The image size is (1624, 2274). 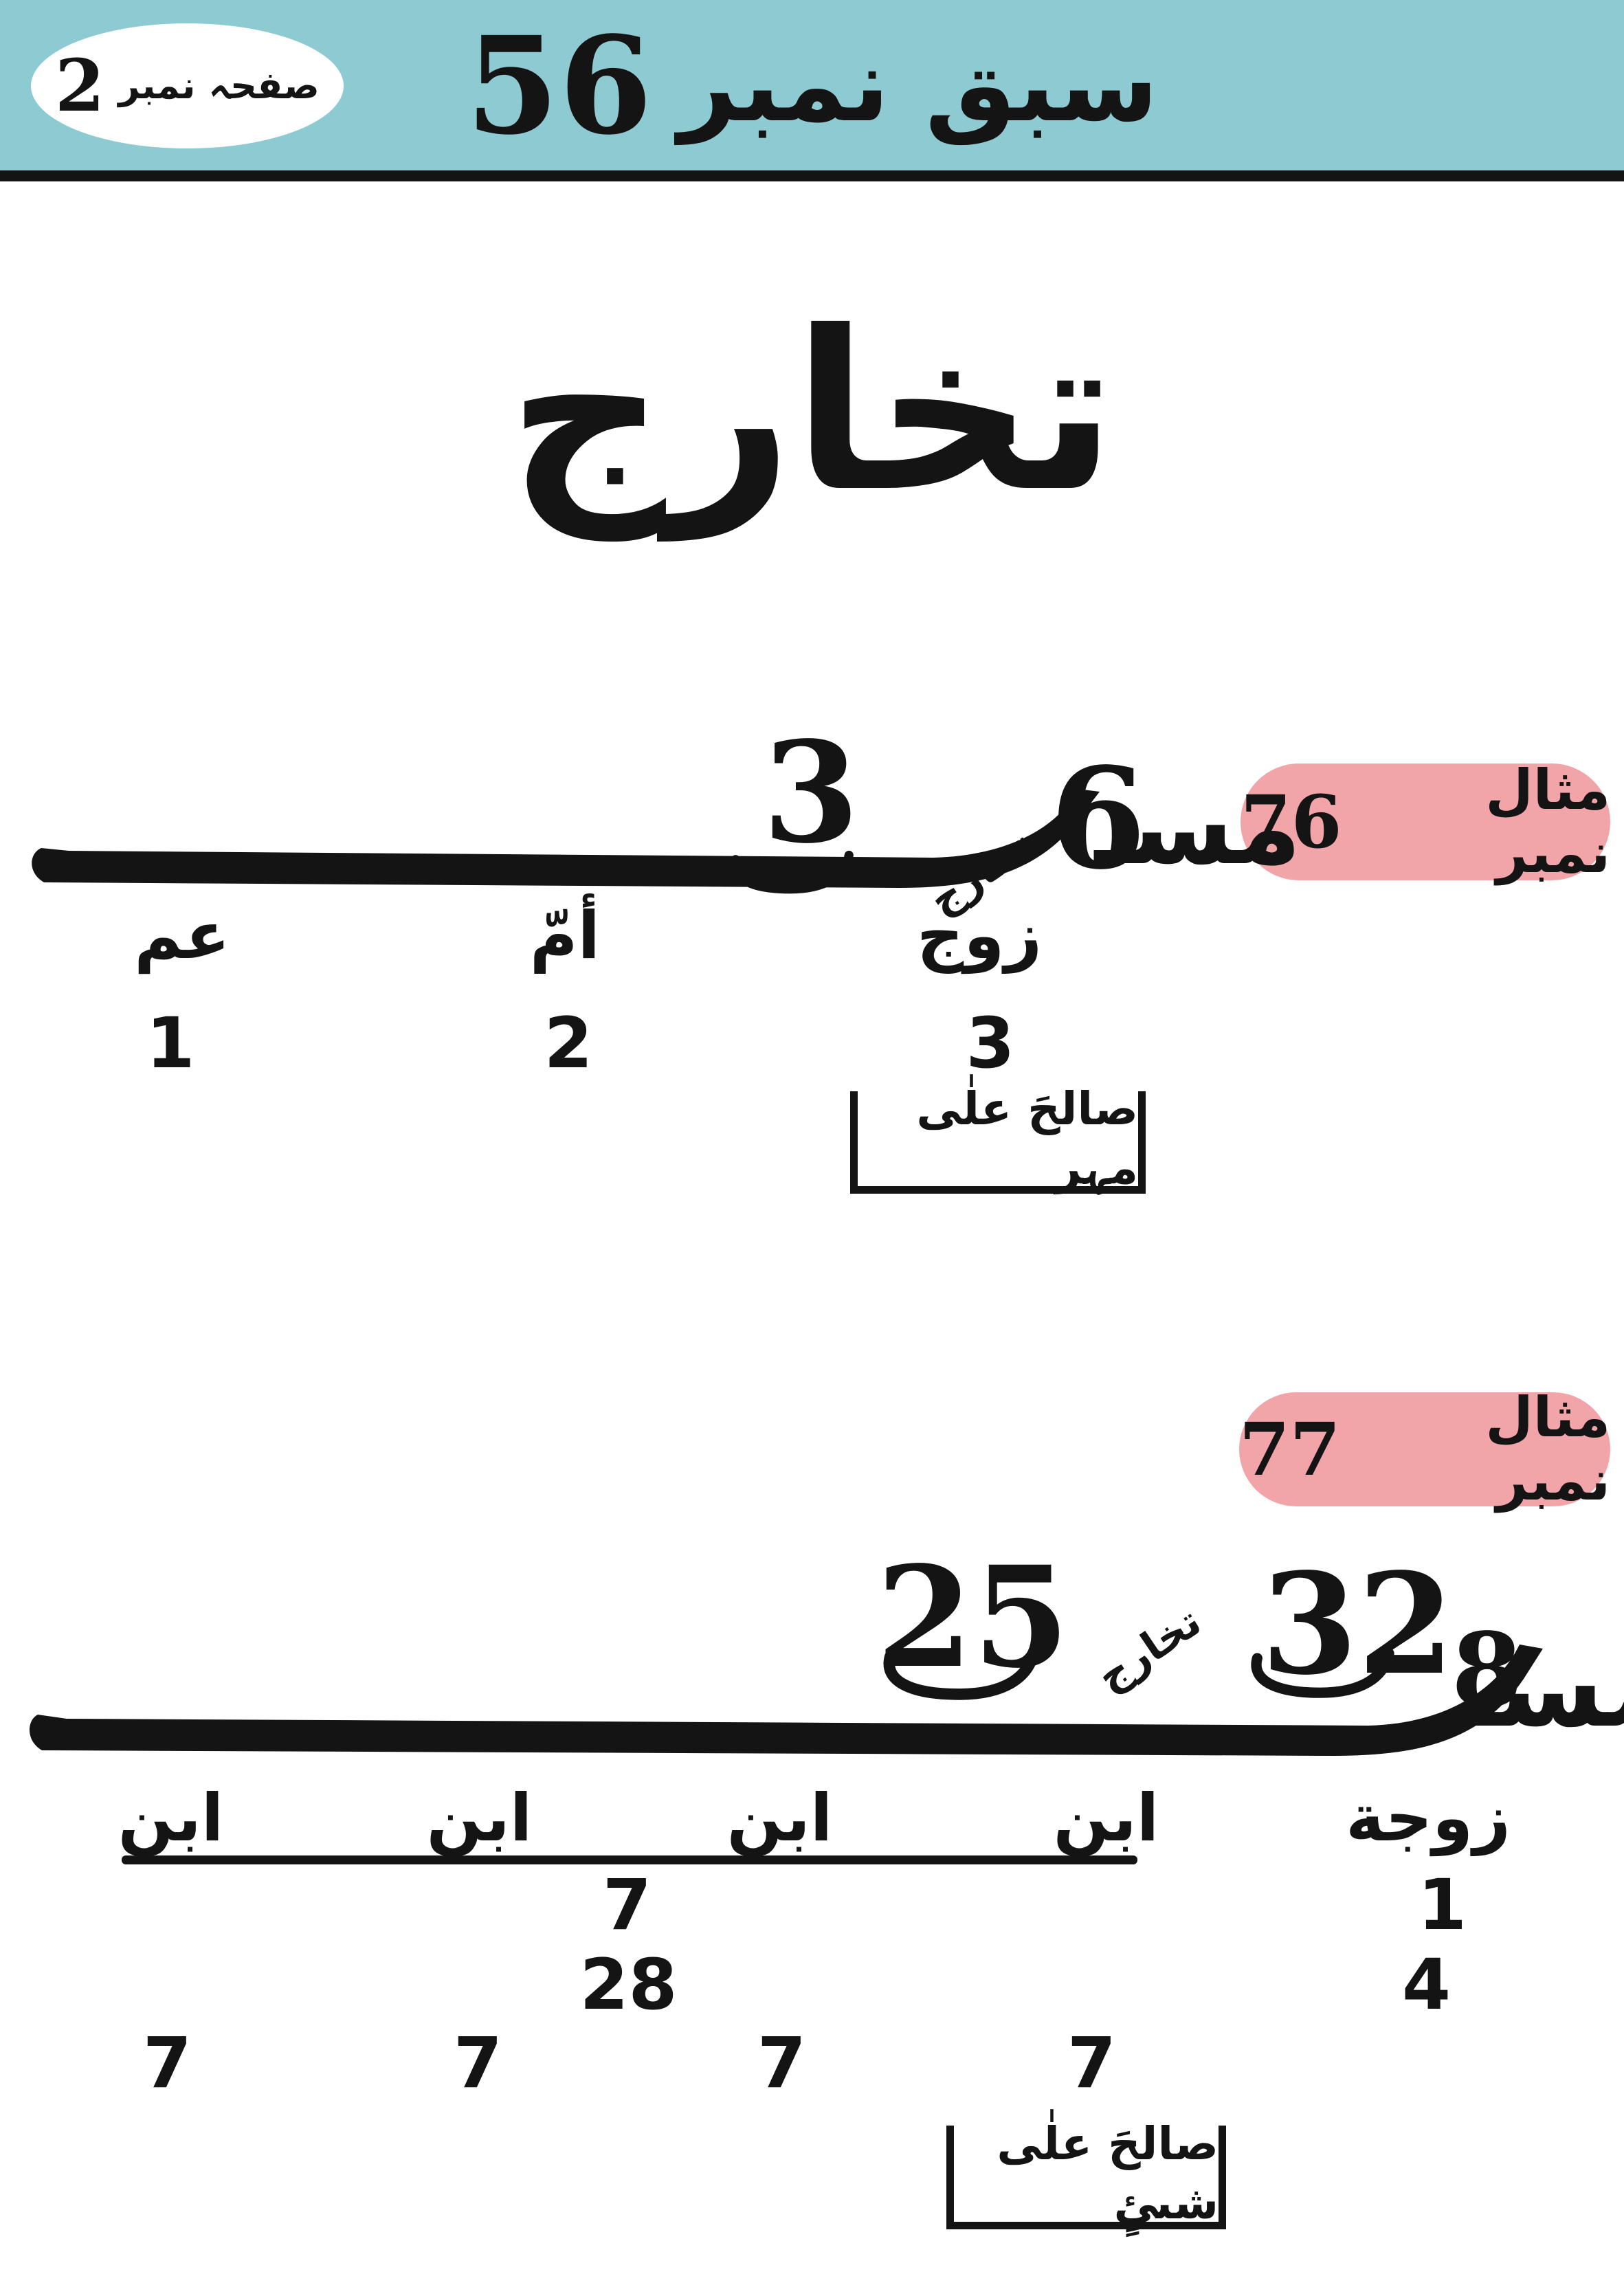 What do you see at coordinates (1424, 1449) in the screenshot?
I see `example-77-badge: مثال نمبر 77` at bounding box center [1424, 1449].